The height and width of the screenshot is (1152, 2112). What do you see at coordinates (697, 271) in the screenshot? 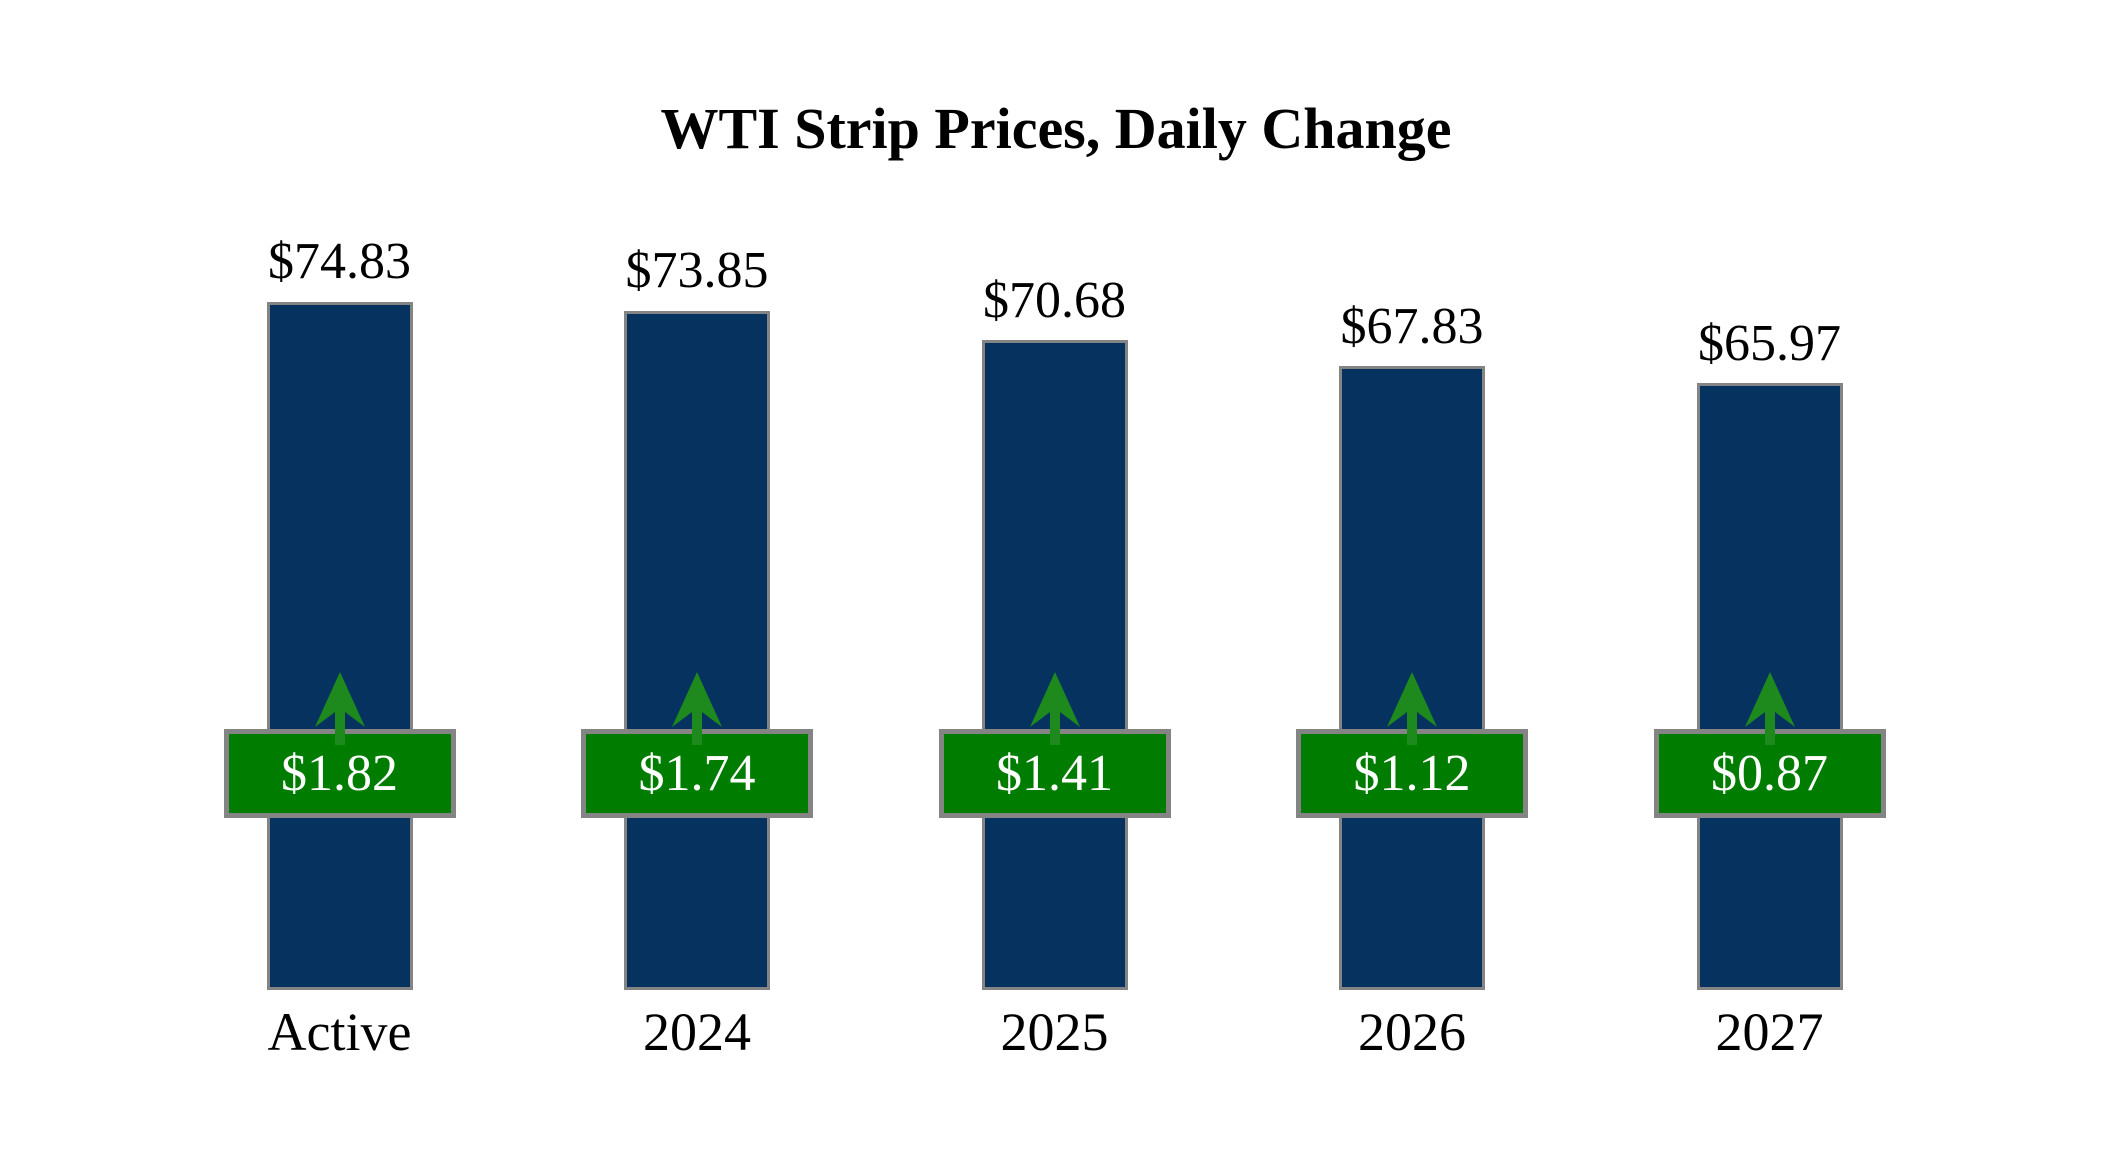
I see `strip-price-label: $73.85` at bounding box center [697, 271].